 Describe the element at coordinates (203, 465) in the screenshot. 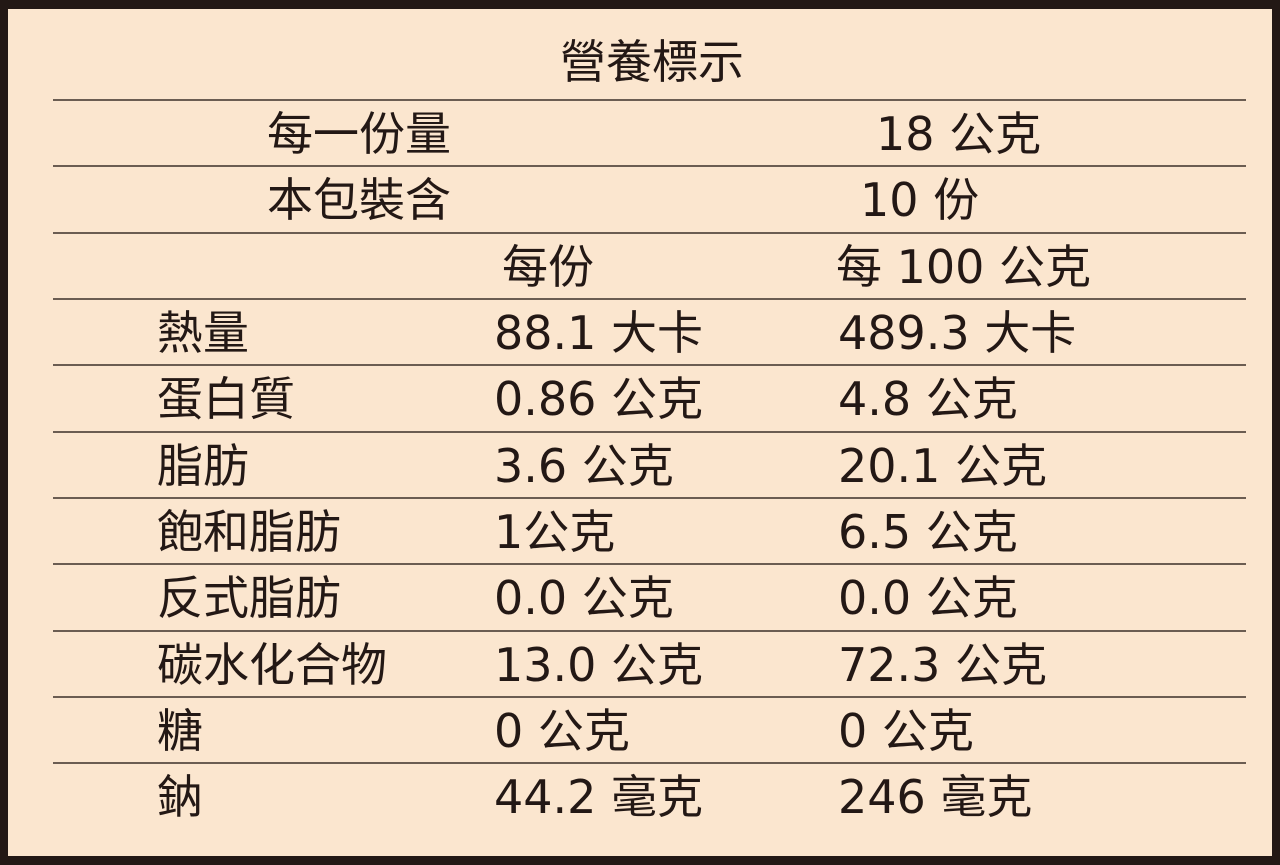

I see `nutrient-name: 脂肪` at that location.